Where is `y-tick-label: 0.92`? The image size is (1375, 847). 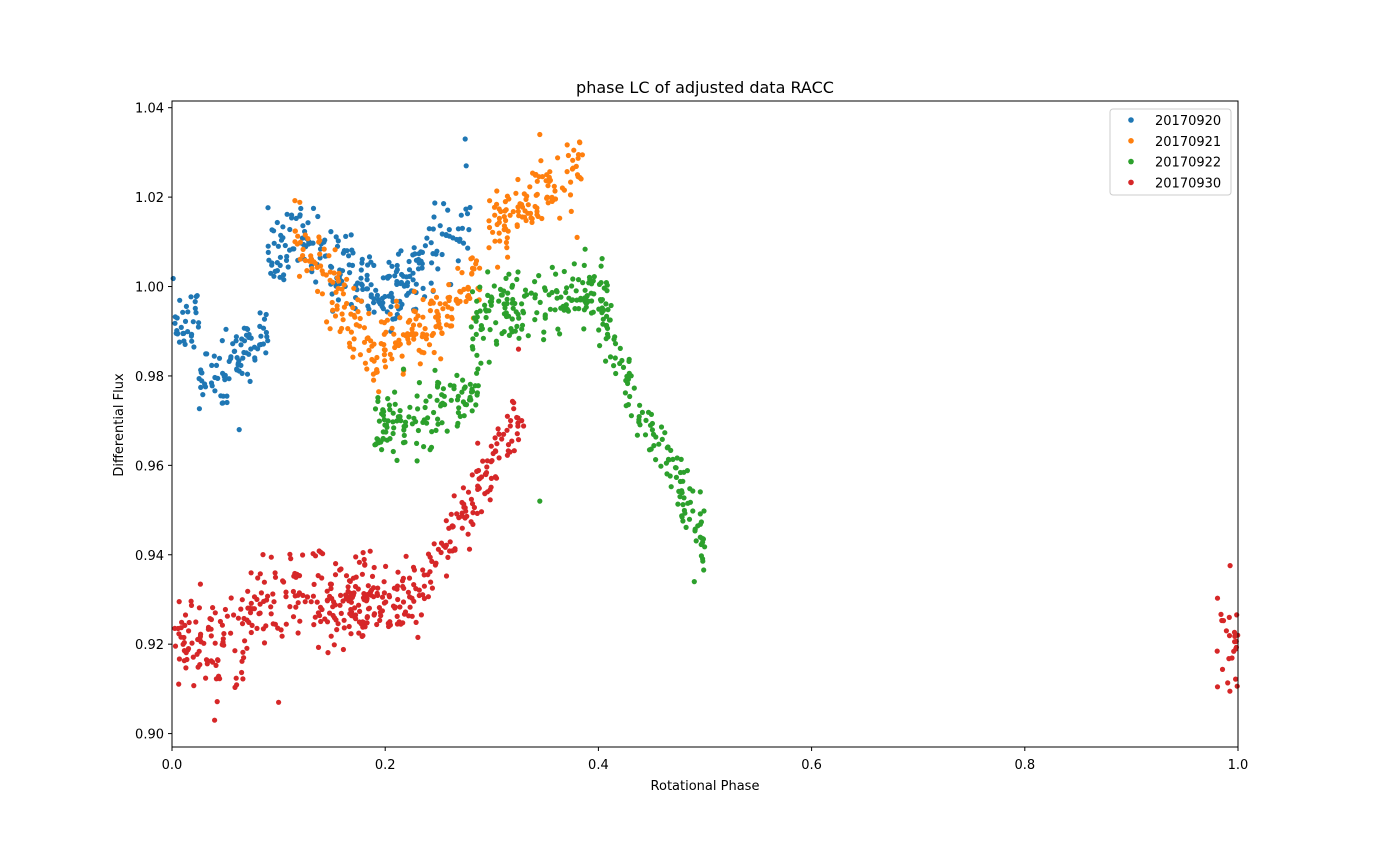 y-tick-label: 0.92 is located at coordinates (149, 645).